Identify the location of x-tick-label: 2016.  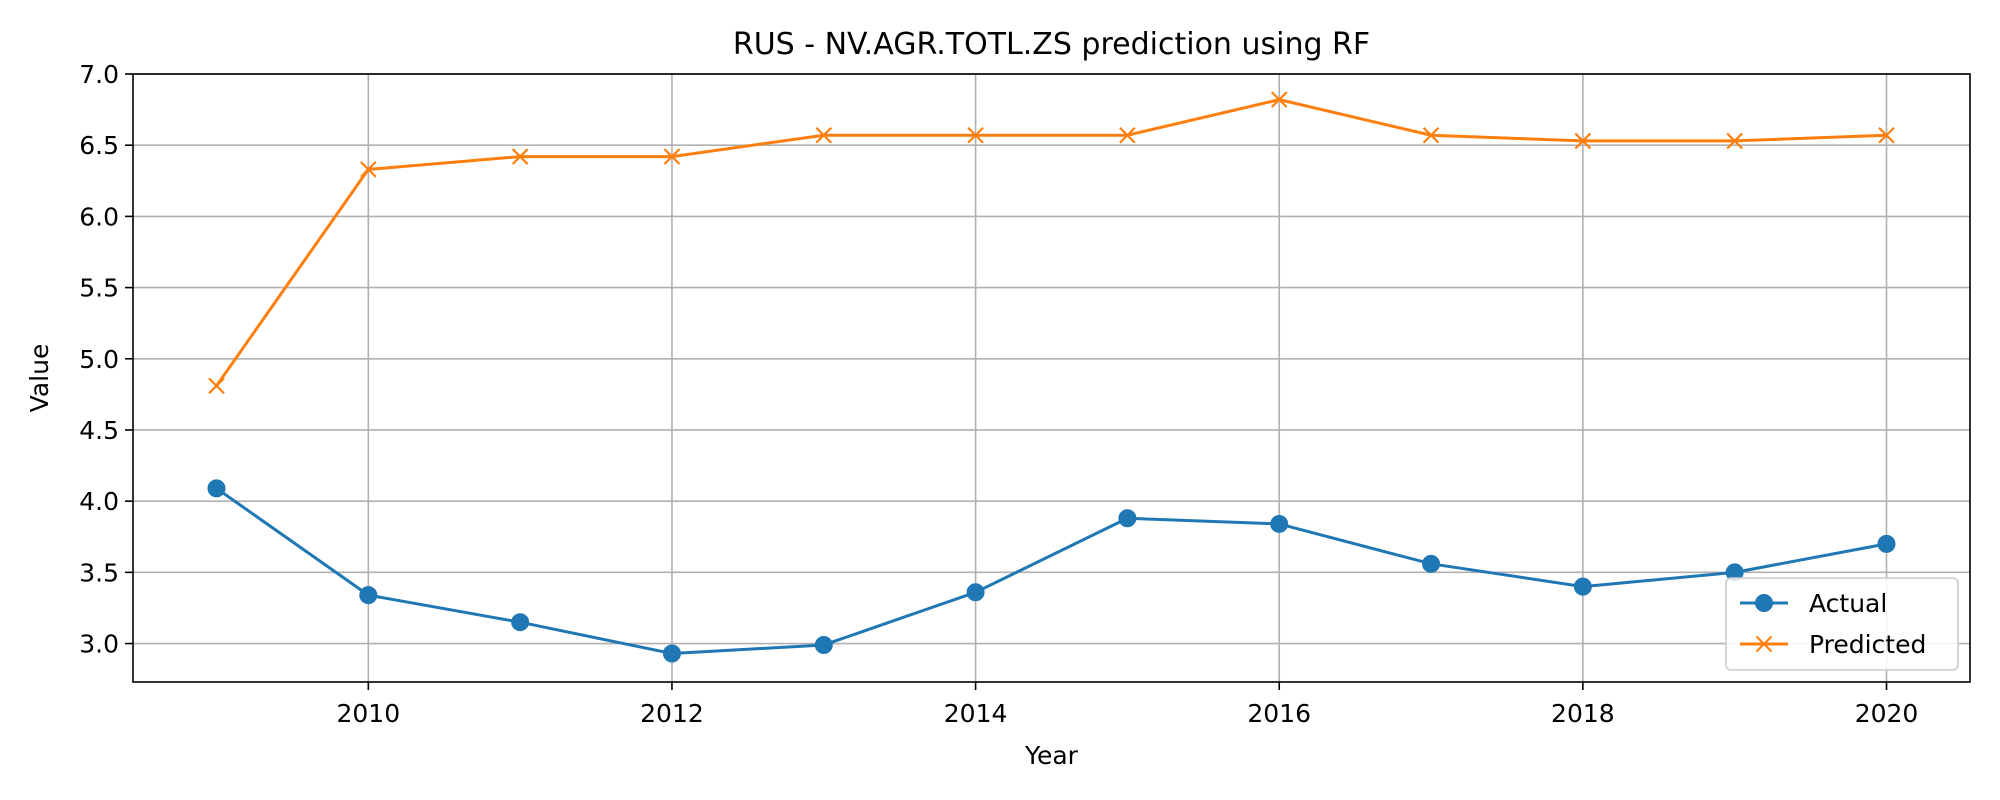
(1279, 713).